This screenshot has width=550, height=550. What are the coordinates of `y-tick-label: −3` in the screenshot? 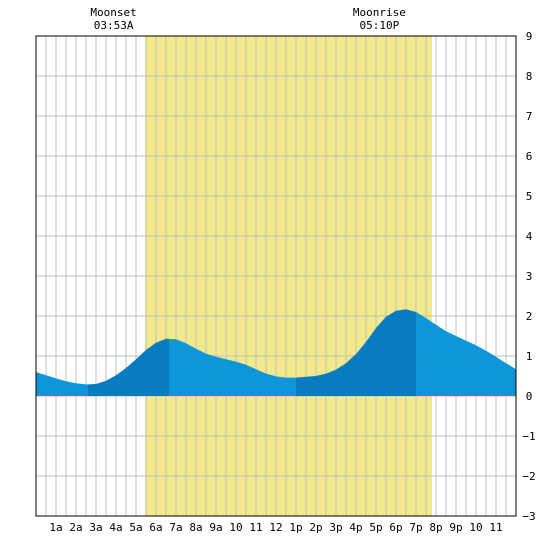 It's located at (528, 516).